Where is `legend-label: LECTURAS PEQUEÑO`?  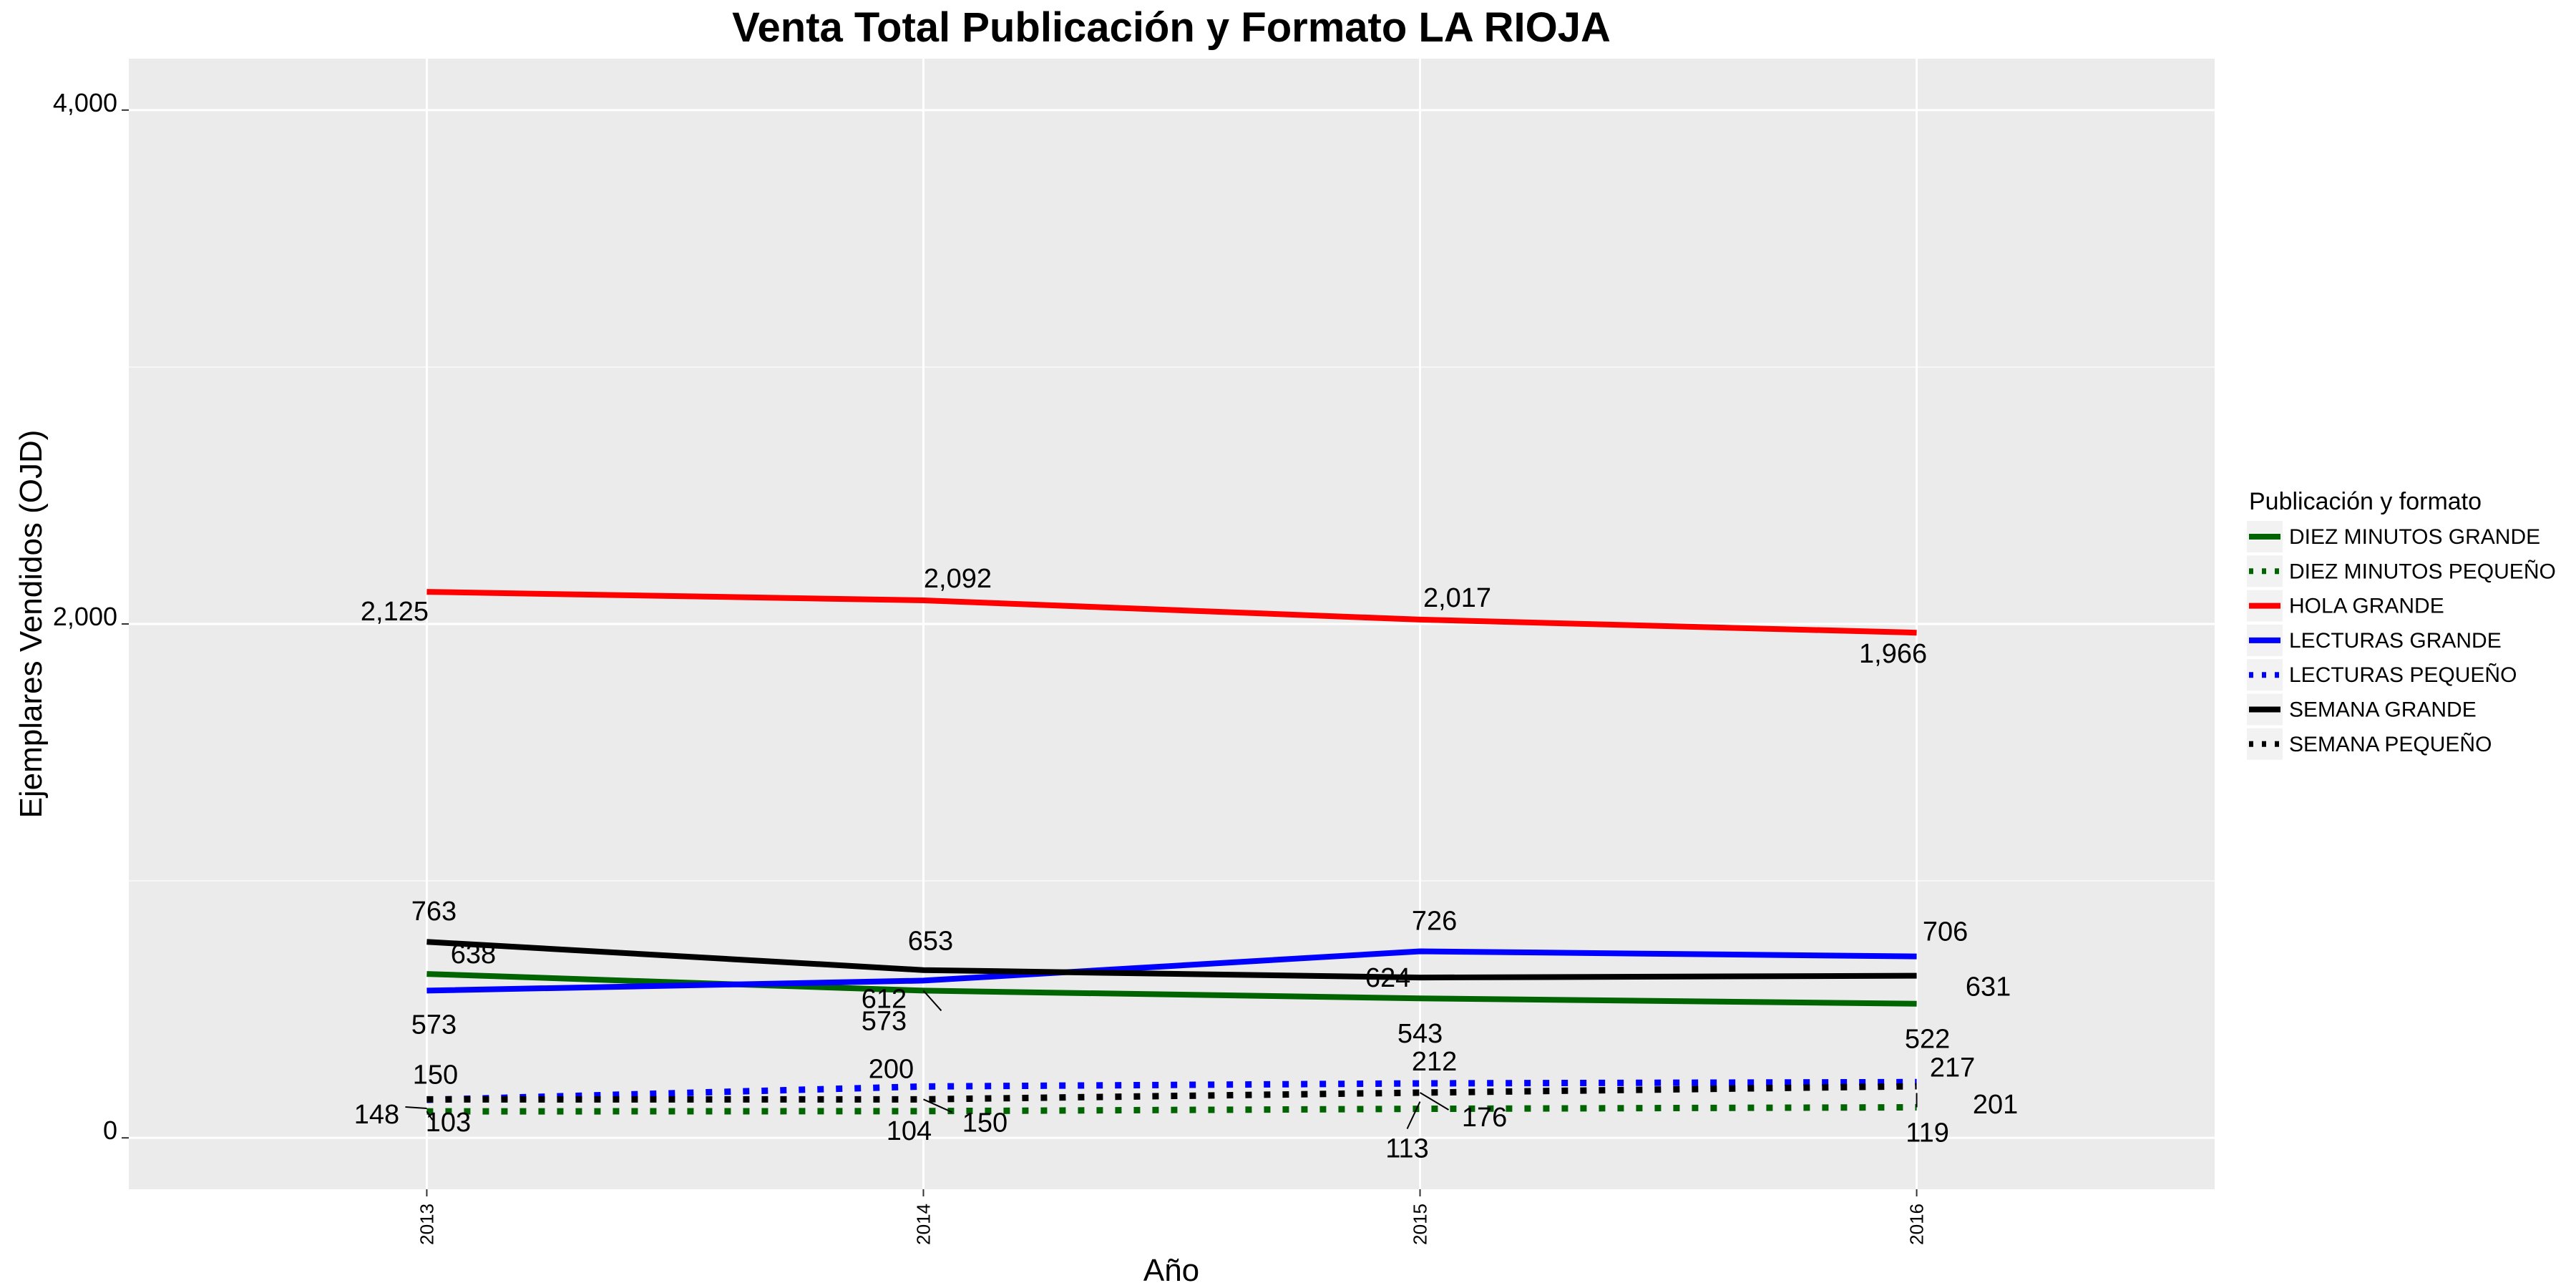 legend-label: LECTURAS PEQUEÑO is located at coordinates (2403, 675).